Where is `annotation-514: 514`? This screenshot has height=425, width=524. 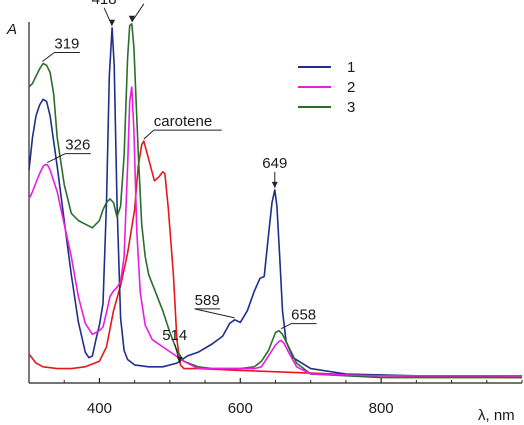
annotation-514: 514 is located at coordinates (174, 335).